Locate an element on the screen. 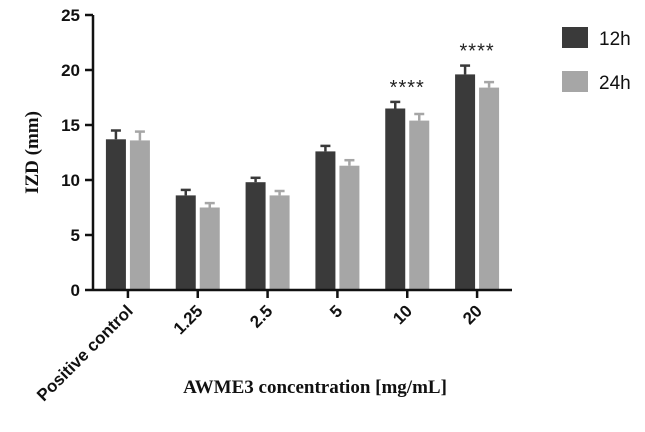 This screenshot has width=645, height=432. legend-label-24h: 24h is located at coordinates (615, 83).